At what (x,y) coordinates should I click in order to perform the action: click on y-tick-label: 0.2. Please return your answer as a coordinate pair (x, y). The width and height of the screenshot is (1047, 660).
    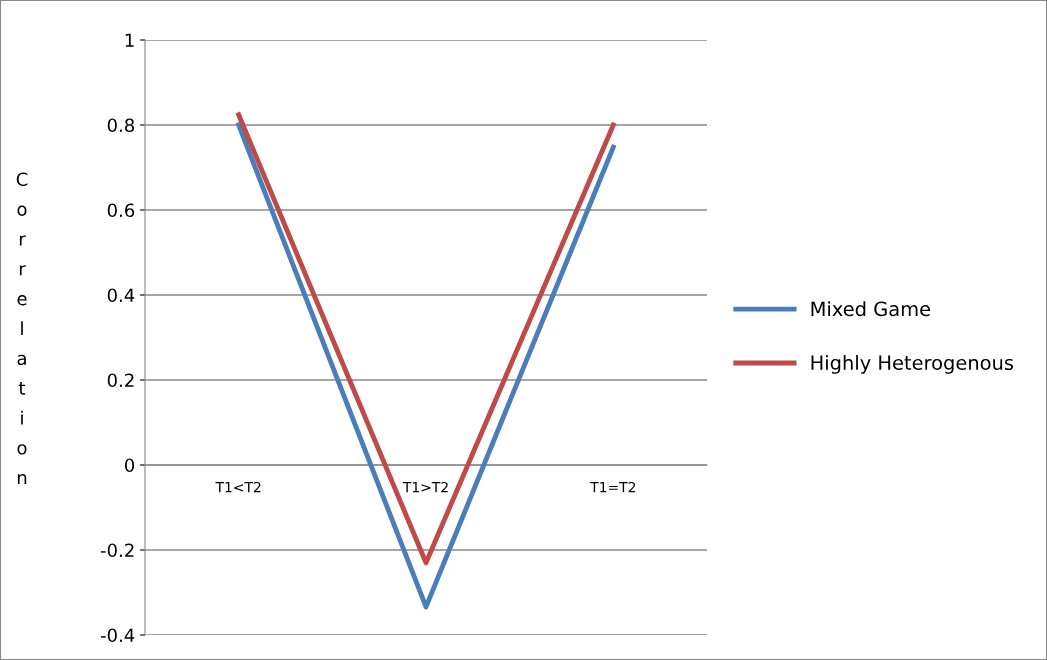
    Looking at the image, I should click on (120, 380).